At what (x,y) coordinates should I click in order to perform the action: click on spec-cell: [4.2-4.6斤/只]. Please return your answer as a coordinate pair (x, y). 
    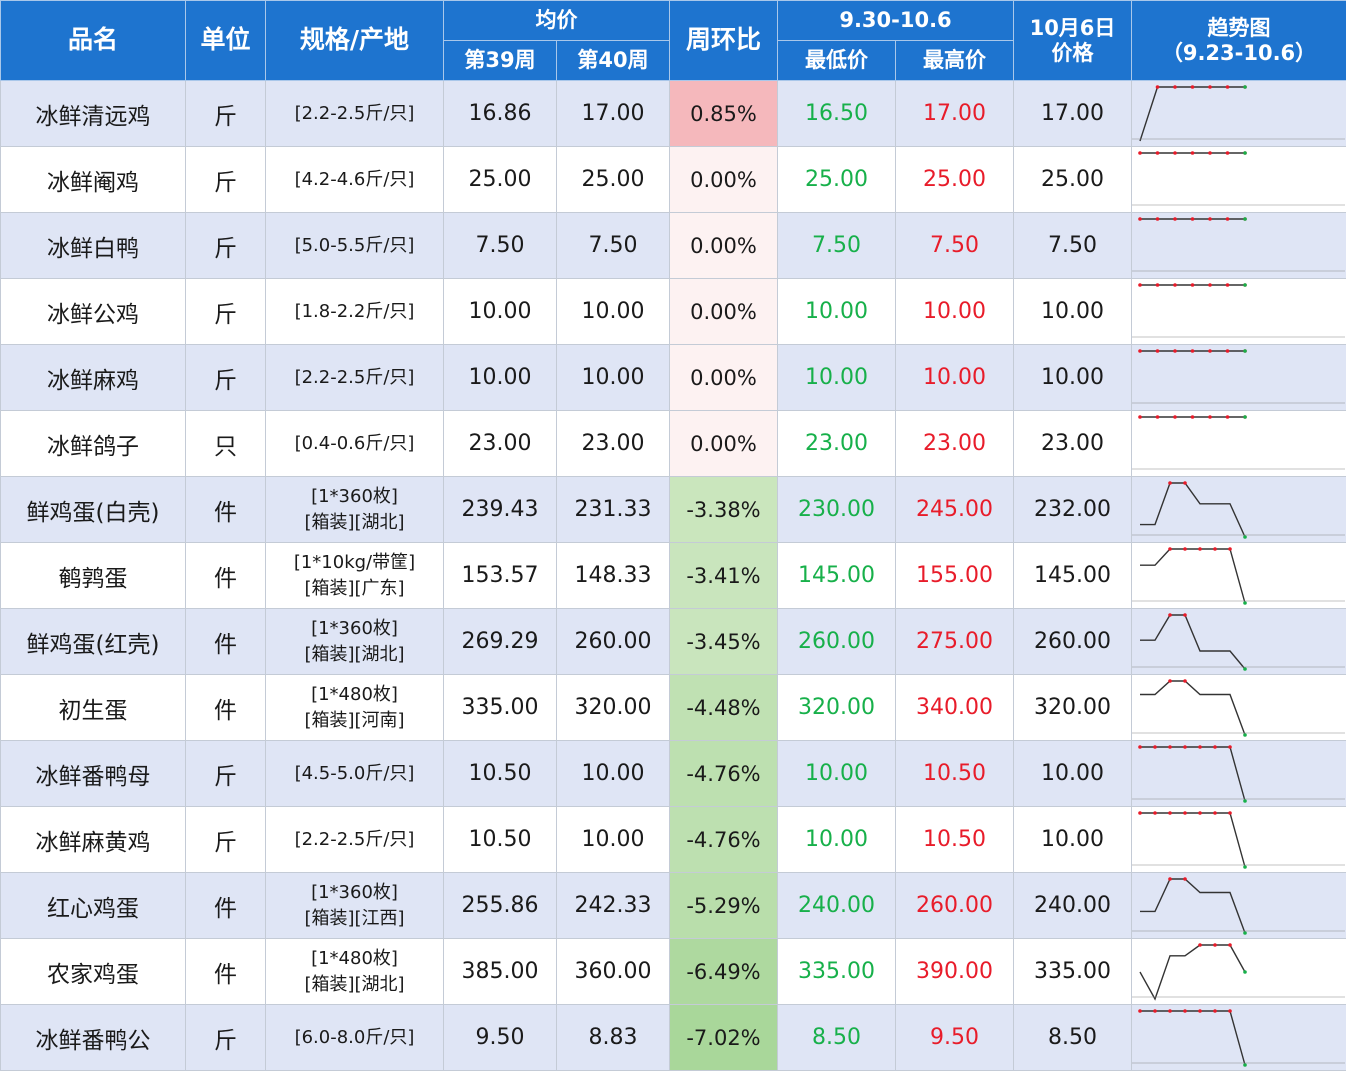
    Looking at the image, I should click on (354, 179).